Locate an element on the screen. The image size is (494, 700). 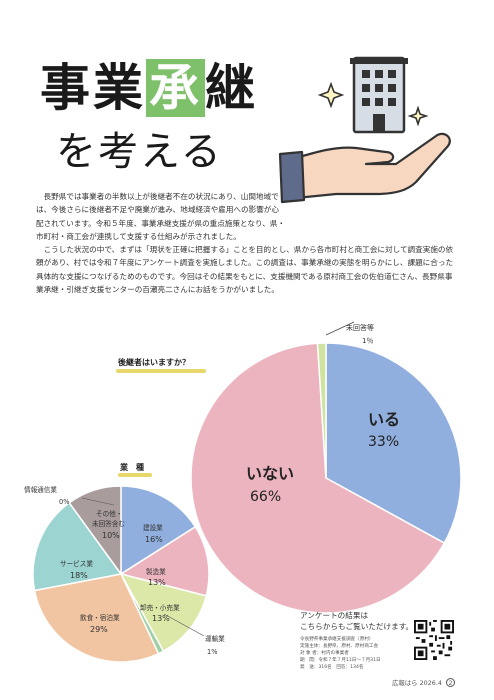
page-title: 事業承継 is located at coordinates (149, 88).